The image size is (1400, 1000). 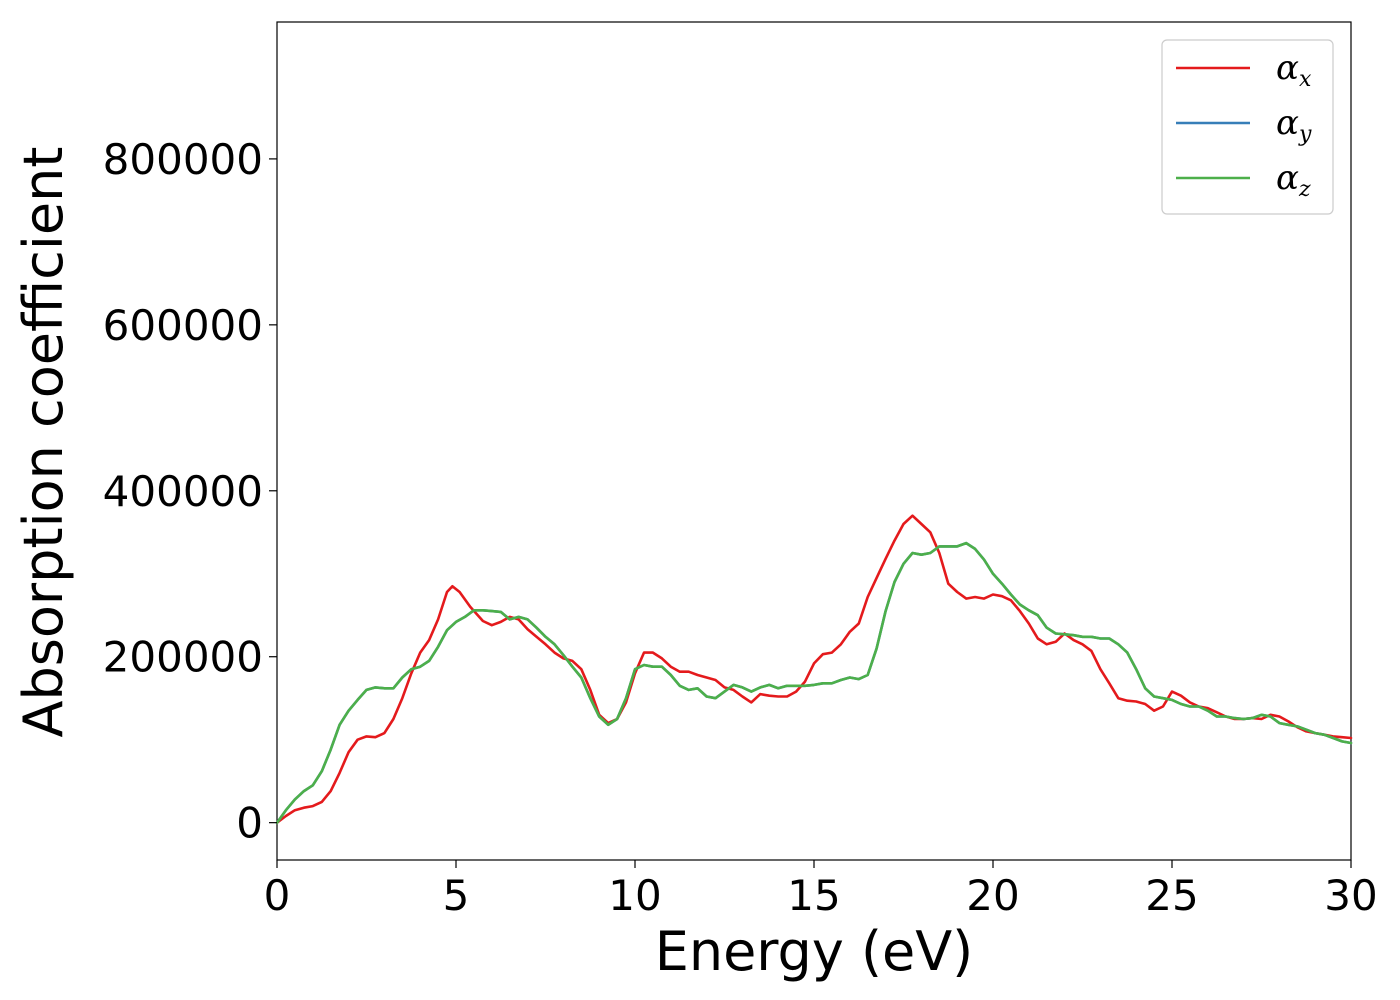 What do you see at coordinates (992, 895) in the screenshot?
I see `x-tick-label: 20` at bounding box center [992, 895].